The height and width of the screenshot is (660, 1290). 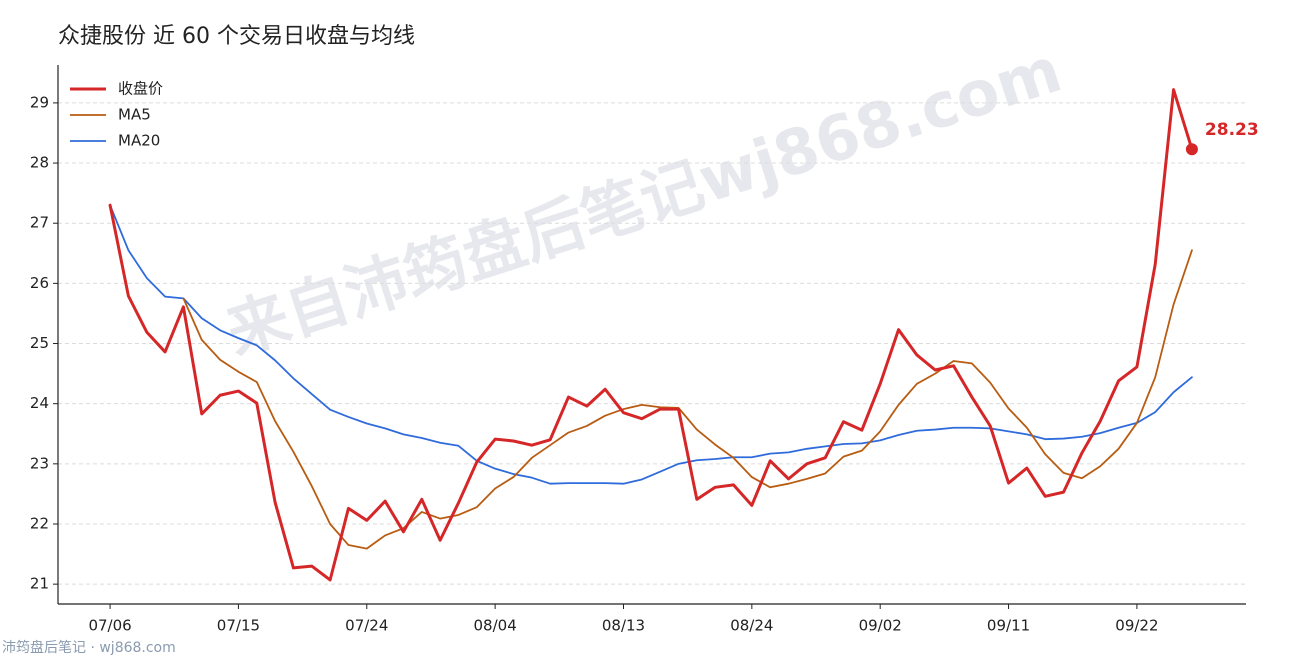 I want to click on y-tick-label: 22, so click(x=39, y=523).